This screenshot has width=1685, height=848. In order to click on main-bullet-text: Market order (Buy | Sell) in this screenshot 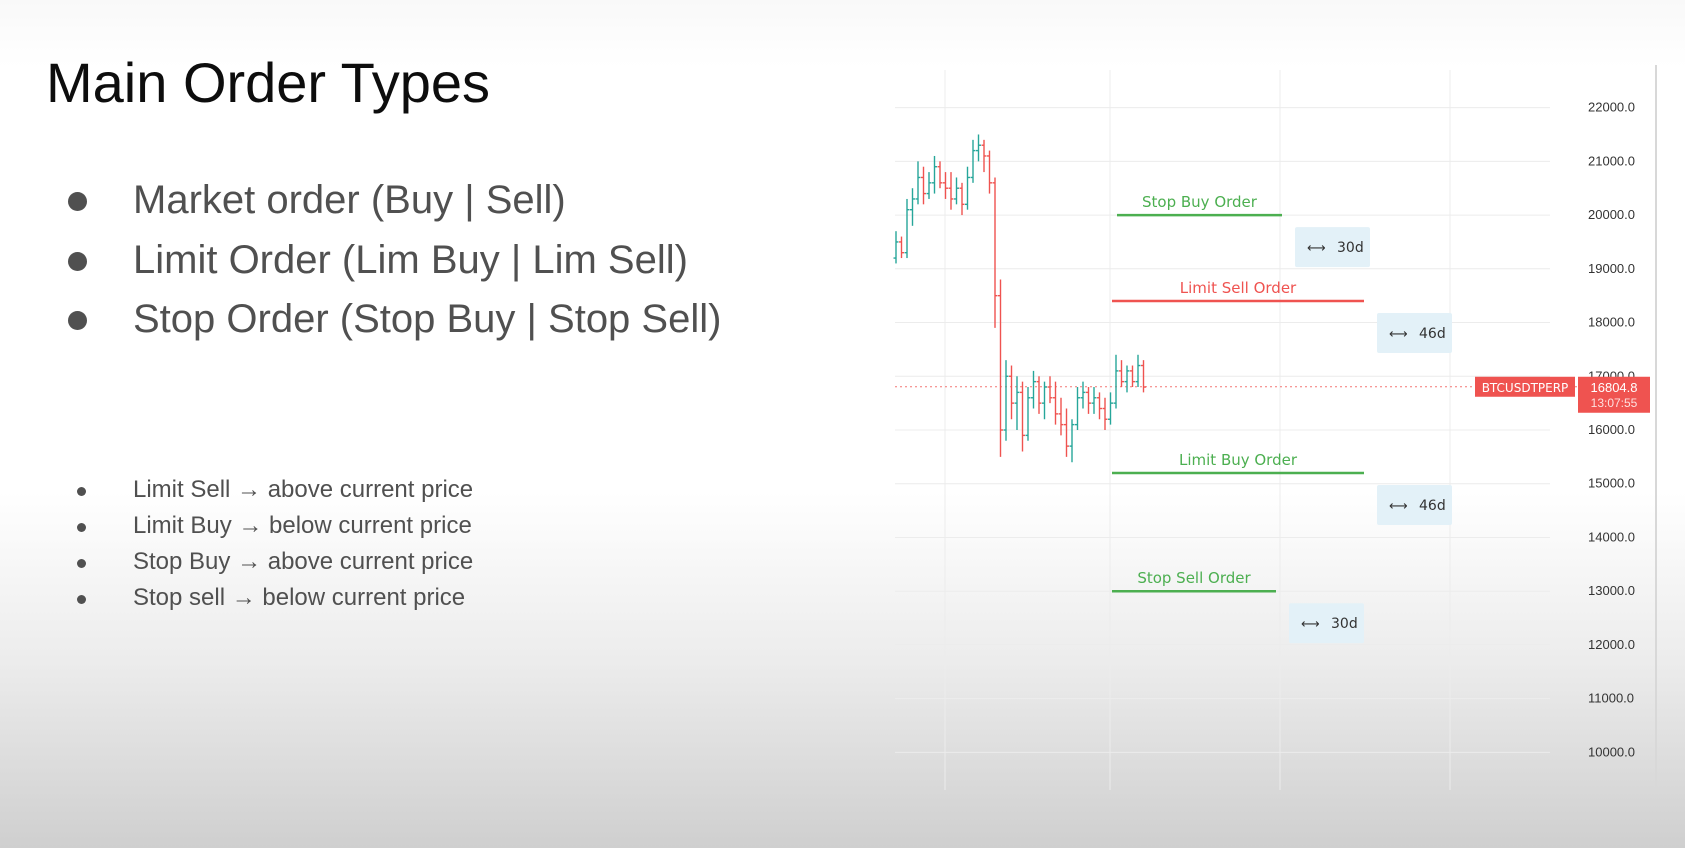, I will do `click(349, 200)`.